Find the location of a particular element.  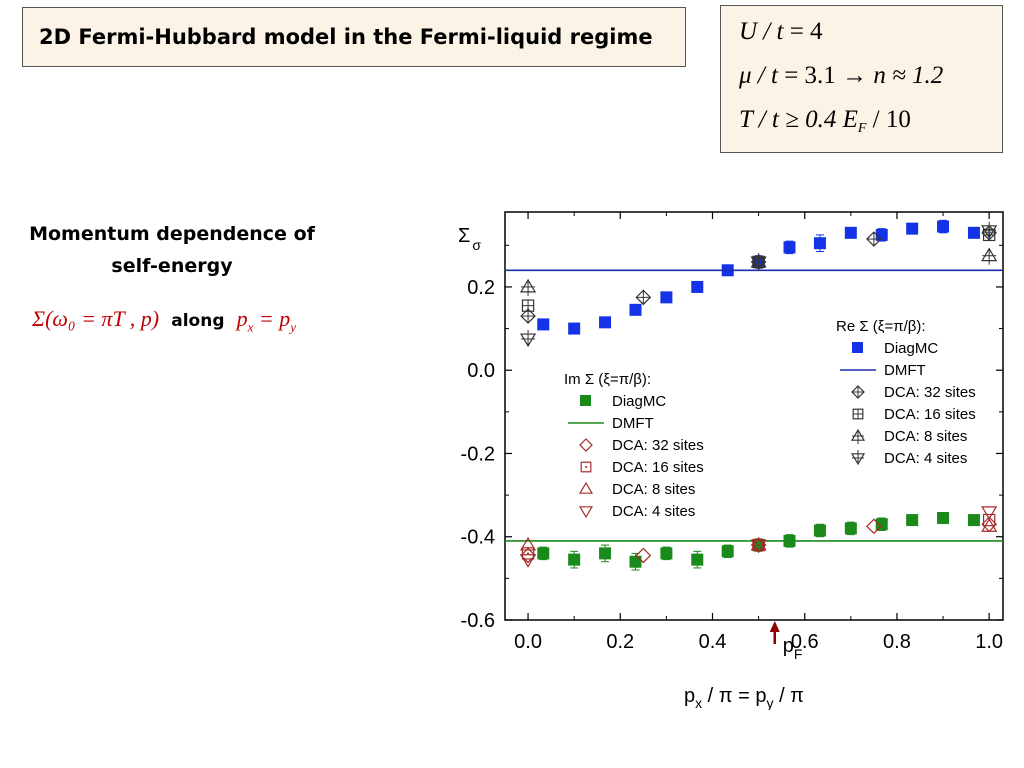

pf-label: pF is located at coordinates (793, 648).